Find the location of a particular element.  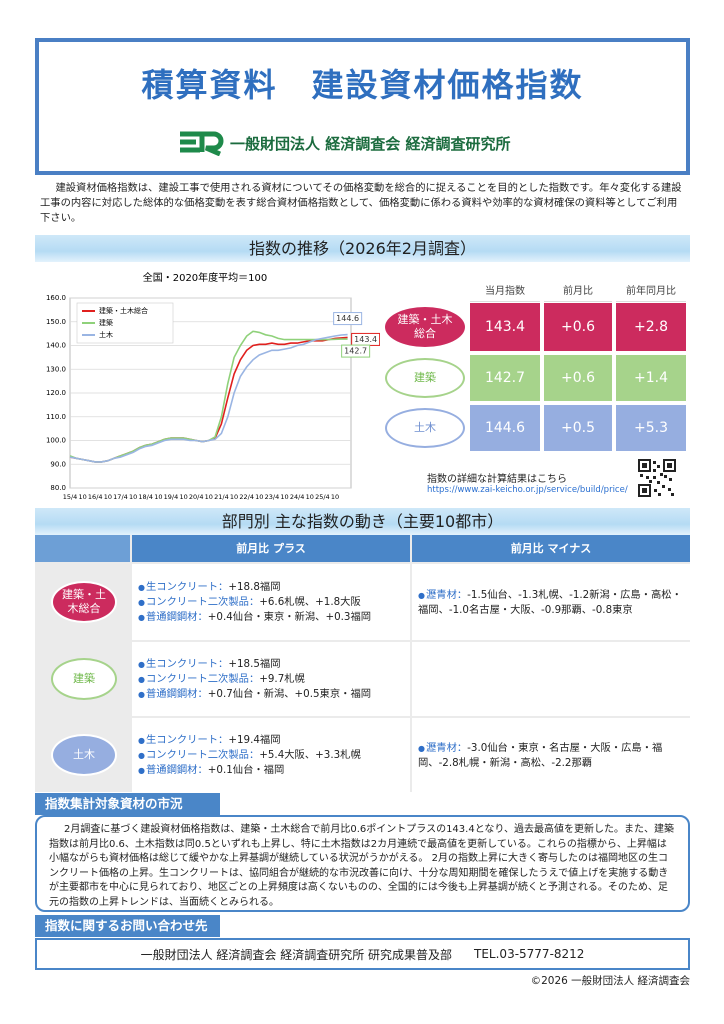

bullet: 生コンクリート：+19.4福岡 is located at coordinates (271, 740).